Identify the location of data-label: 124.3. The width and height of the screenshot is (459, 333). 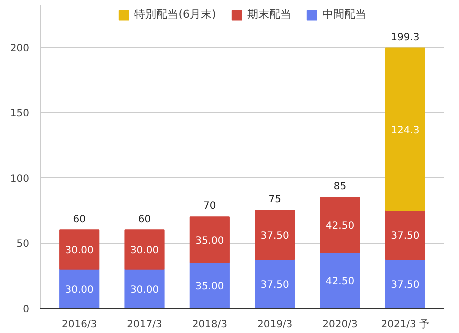
(405, 130).